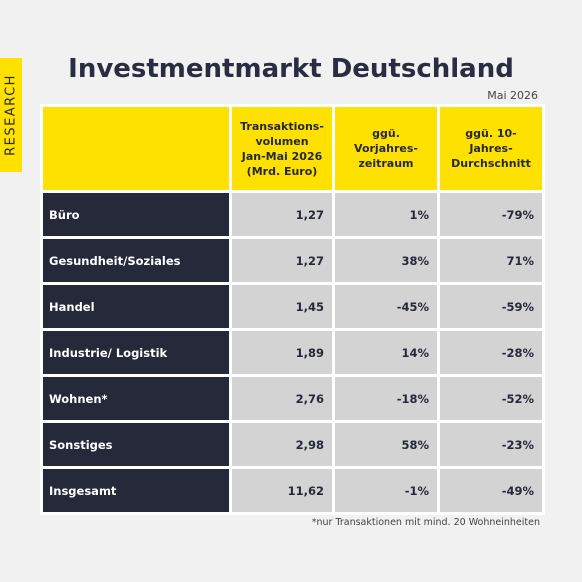  What do you see at coordinates (386, 306) in the screenshot?
I see `cell: -45%` at bounding box center [386, 306].